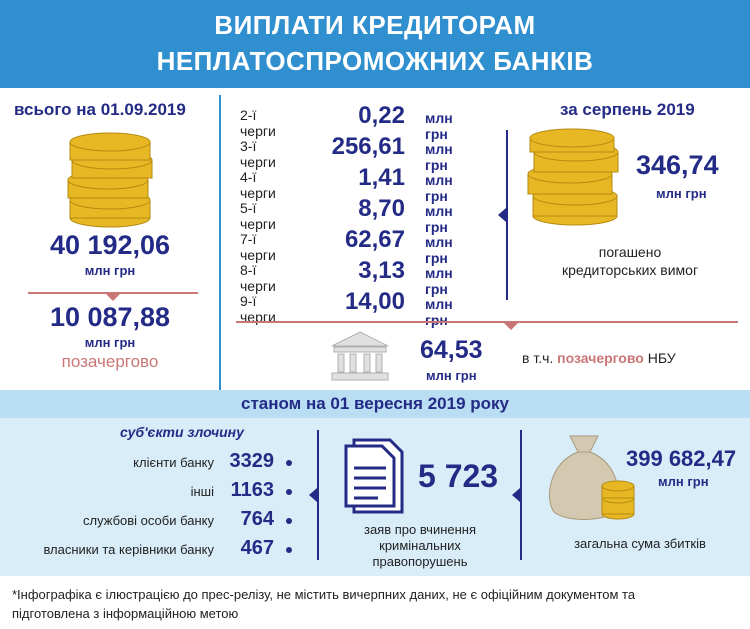  What do you see at coordinates (173, 462) in the screenshot?
I see `crime-label: клієнти банку` at bounding box center [173, 462].